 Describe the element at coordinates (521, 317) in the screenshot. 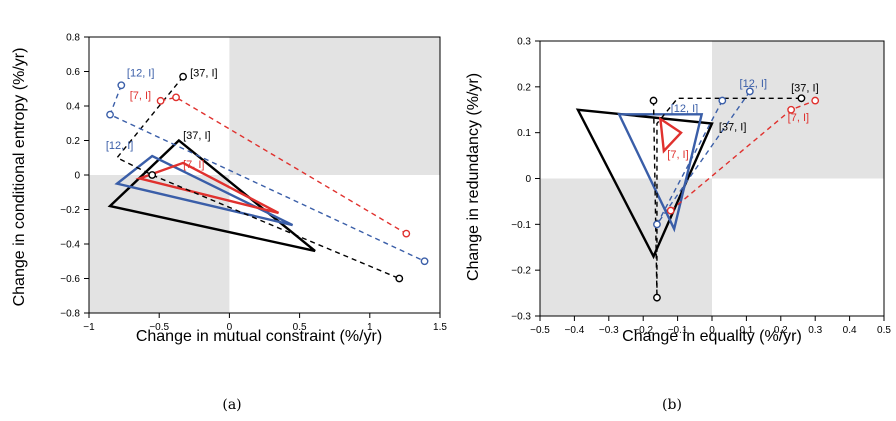

I see `y-tick-label: −0.3` at that location.